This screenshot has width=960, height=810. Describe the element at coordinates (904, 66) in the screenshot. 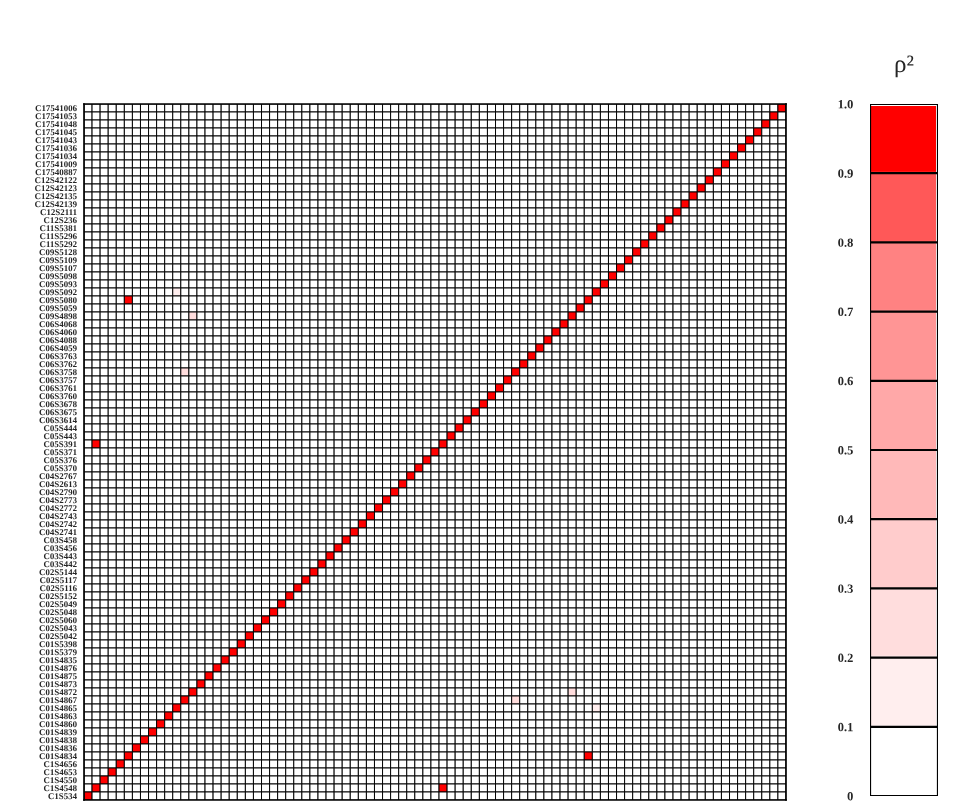

I see `color-bar-title: ρ²` at that location.